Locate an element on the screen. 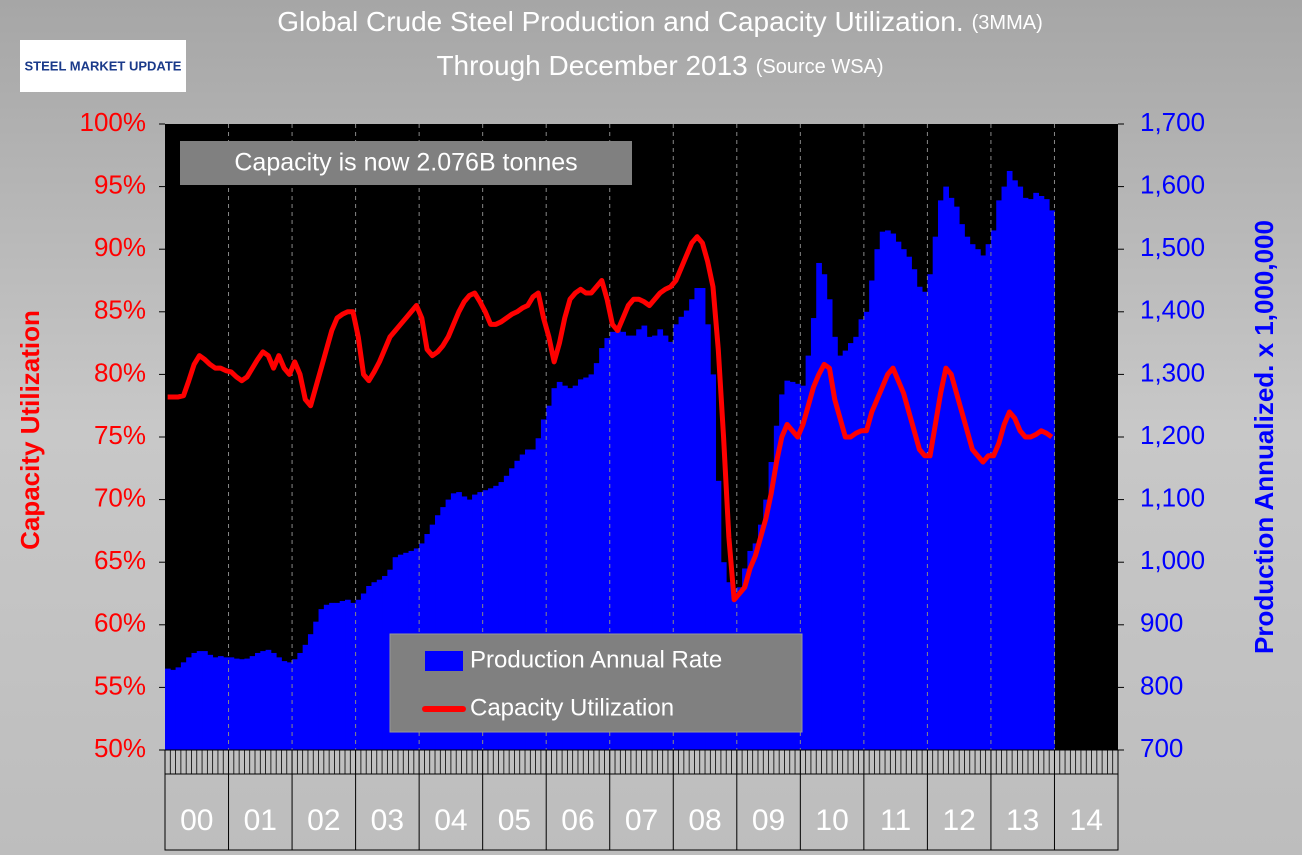 The width and height of the screenshot is (1302, 855). y2-tick-label: 1,000 is located at coordinates (1172, 560).